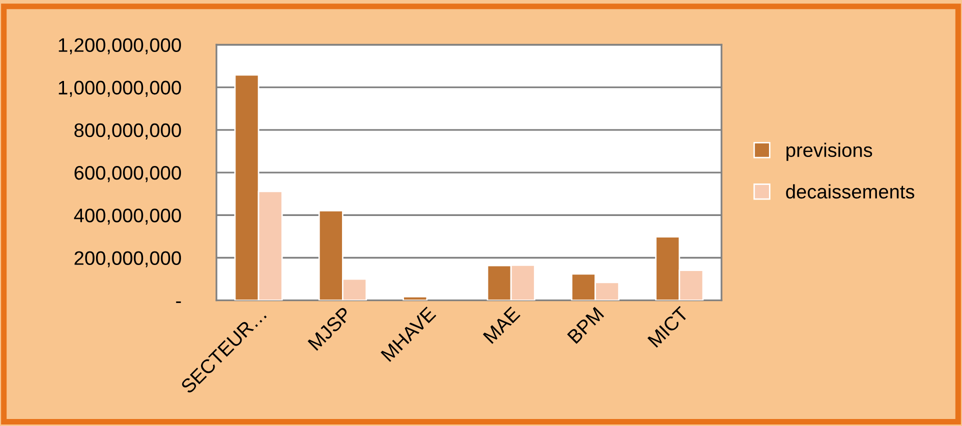 The image size is (962, 426). Describe the element at coordinates (127, 216) in the screenshot. I see `y-tick-label: 400,000,000` at that location.